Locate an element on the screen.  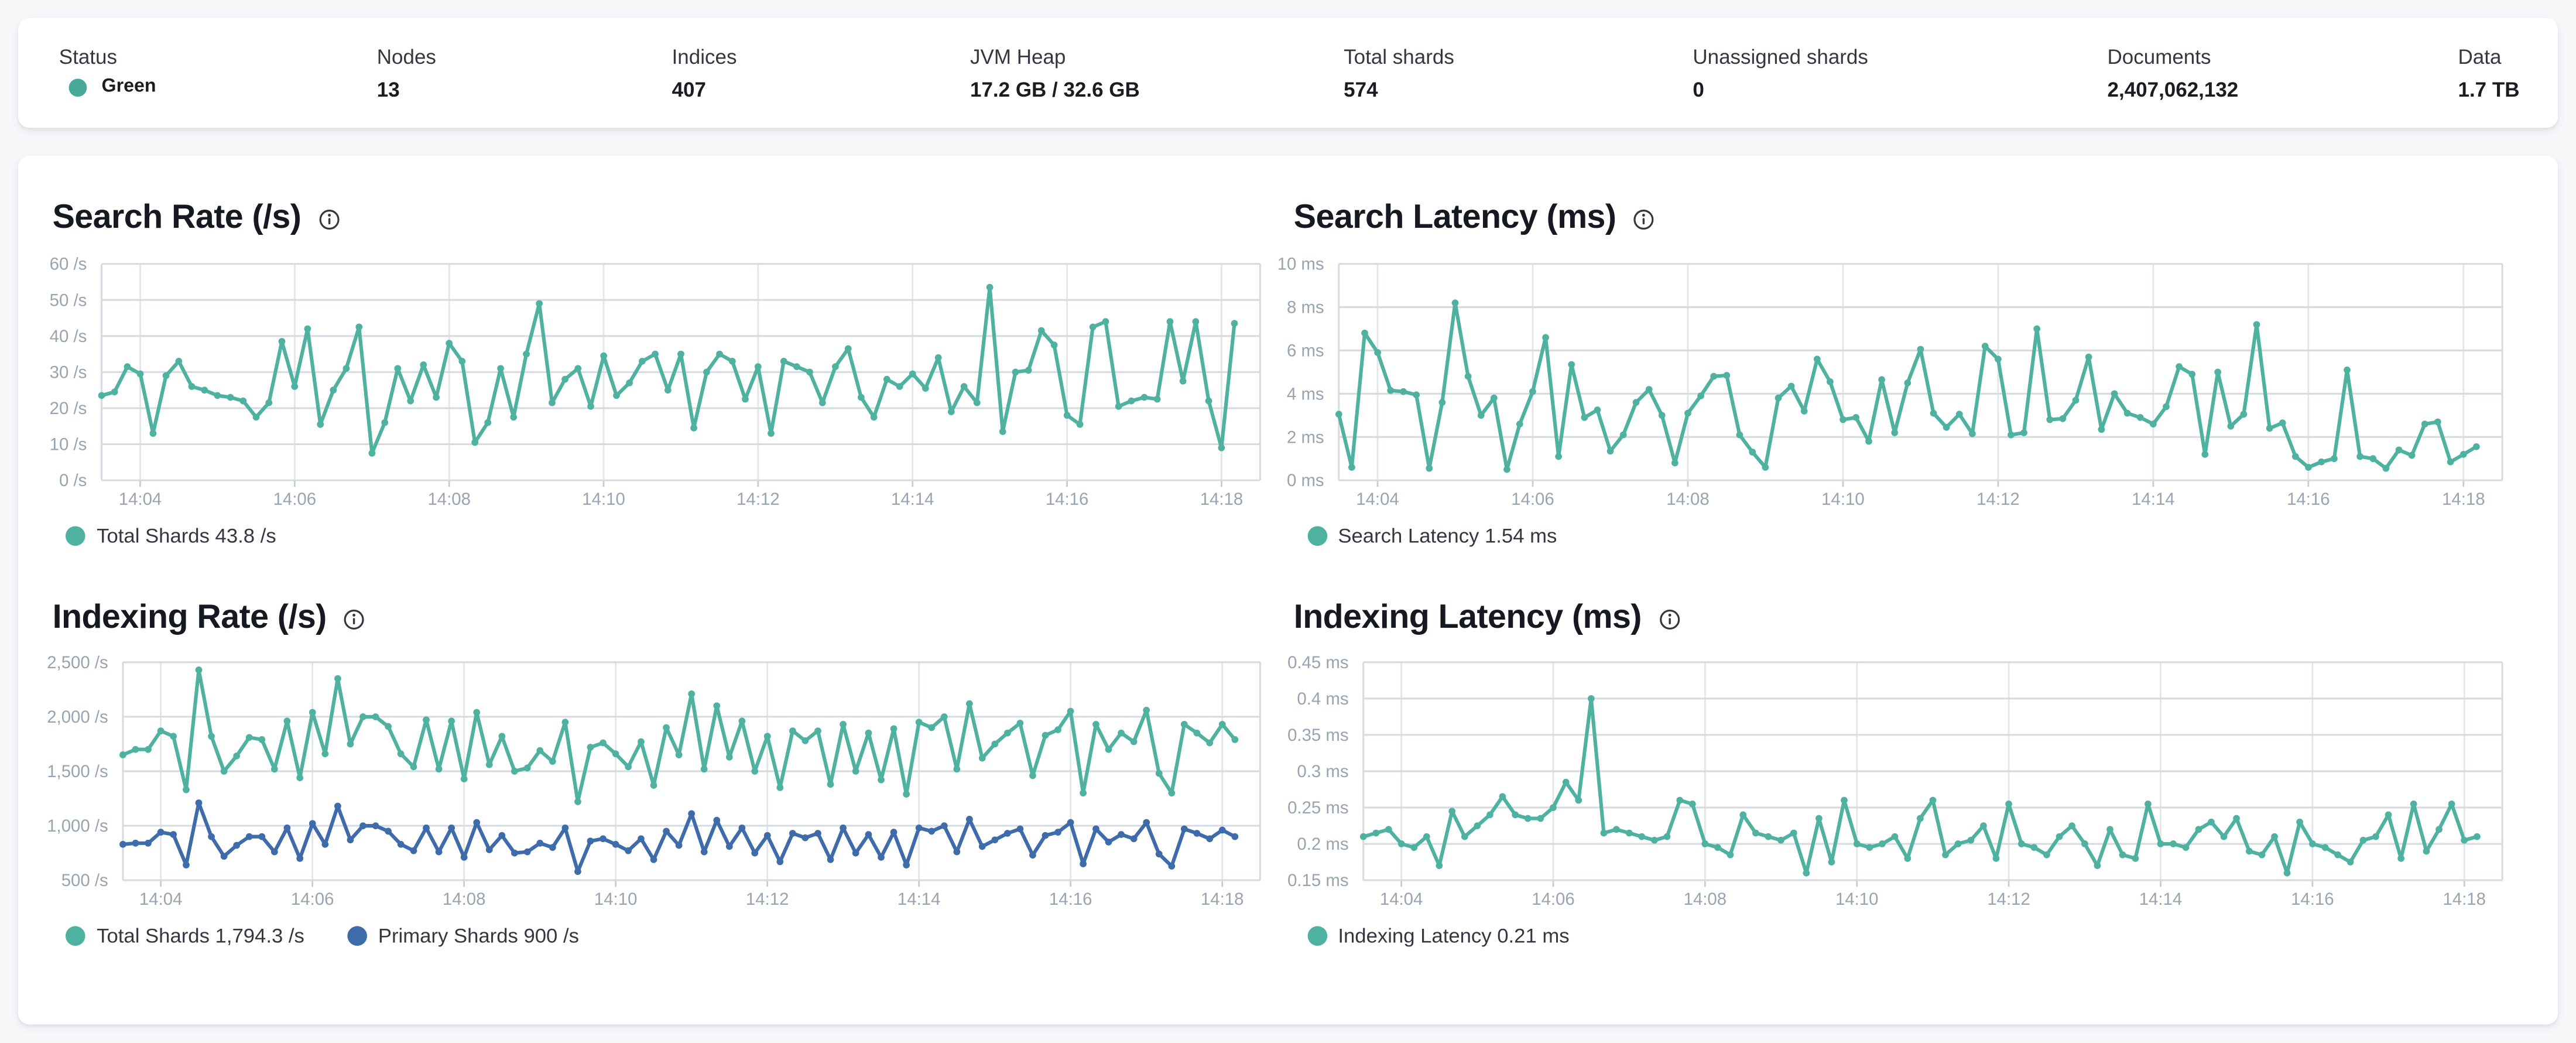
stat-label: Unassigned shards is located at coordinates (1780, 57).